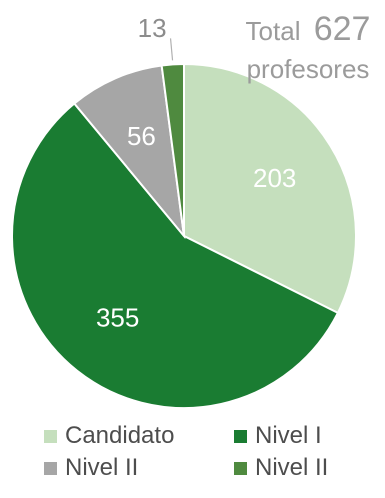 Image resolution: width=385 pixels, height=498 pixels. Describe the element at coordinates (273, 31) in the screenshot. I see `total-label: Total` at that location.